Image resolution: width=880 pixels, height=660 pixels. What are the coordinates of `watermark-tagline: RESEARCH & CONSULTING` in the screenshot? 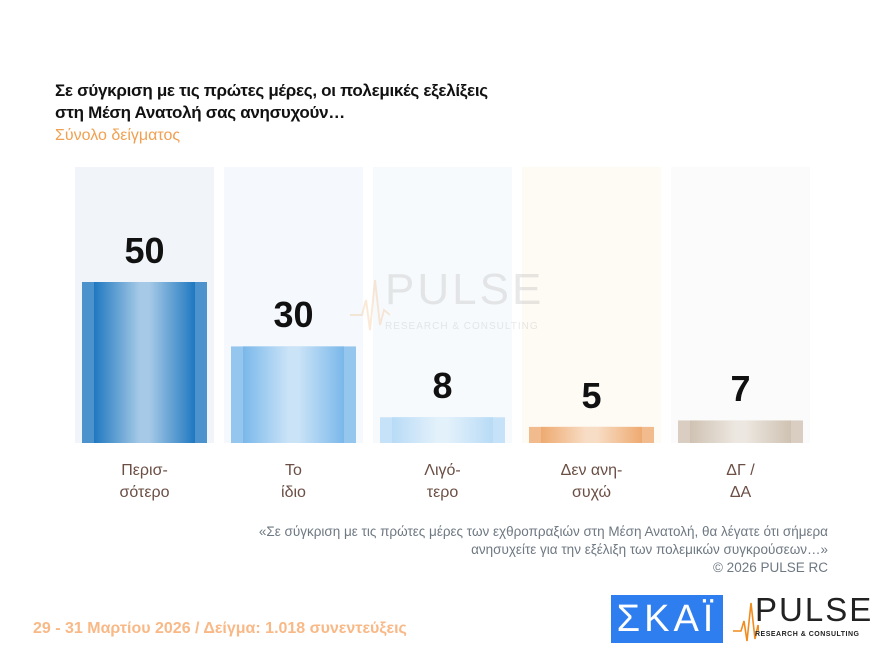 It's located at (462, 326).